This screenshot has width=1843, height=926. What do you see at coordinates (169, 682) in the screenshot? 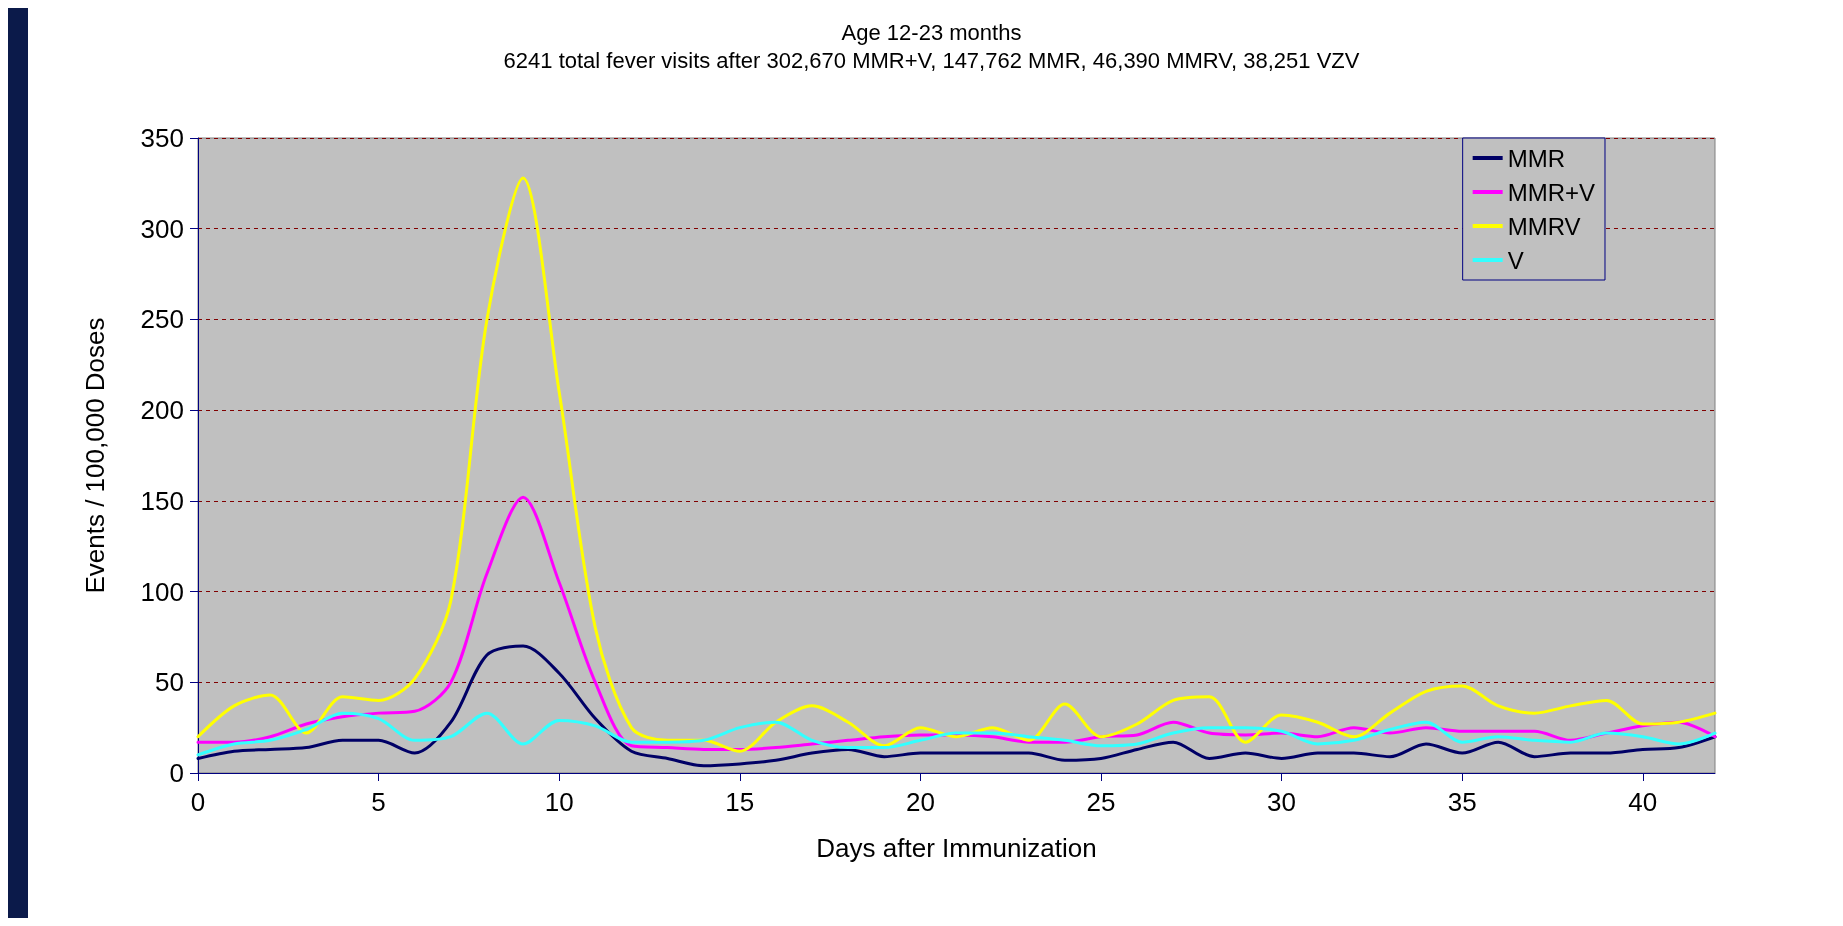
I see `y-tick-label: 50` at bounding box center [169, 682].